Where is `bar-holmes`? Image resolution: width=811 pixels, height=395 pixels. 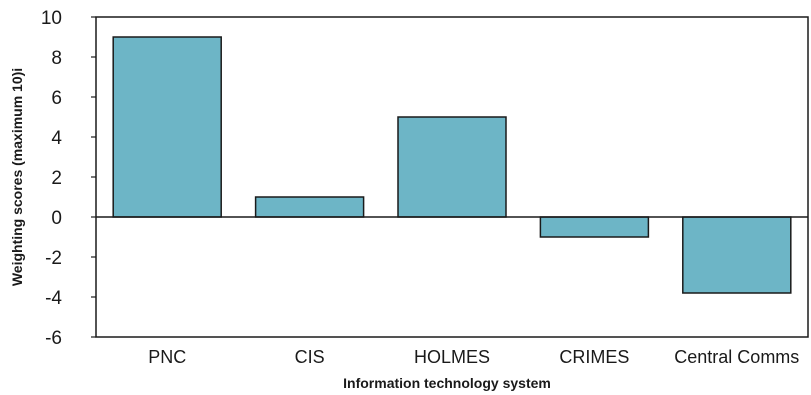 bar-holmes is located at coordinates (452, 167).